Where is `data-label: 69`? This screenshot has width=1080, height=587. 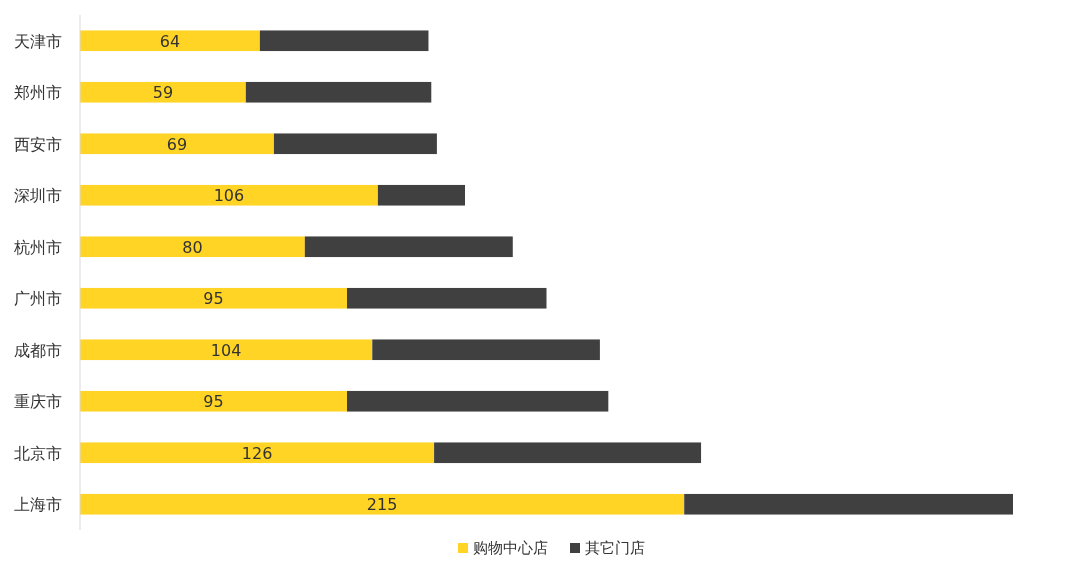
data-label: 69 is located at coordinates (177, 144).